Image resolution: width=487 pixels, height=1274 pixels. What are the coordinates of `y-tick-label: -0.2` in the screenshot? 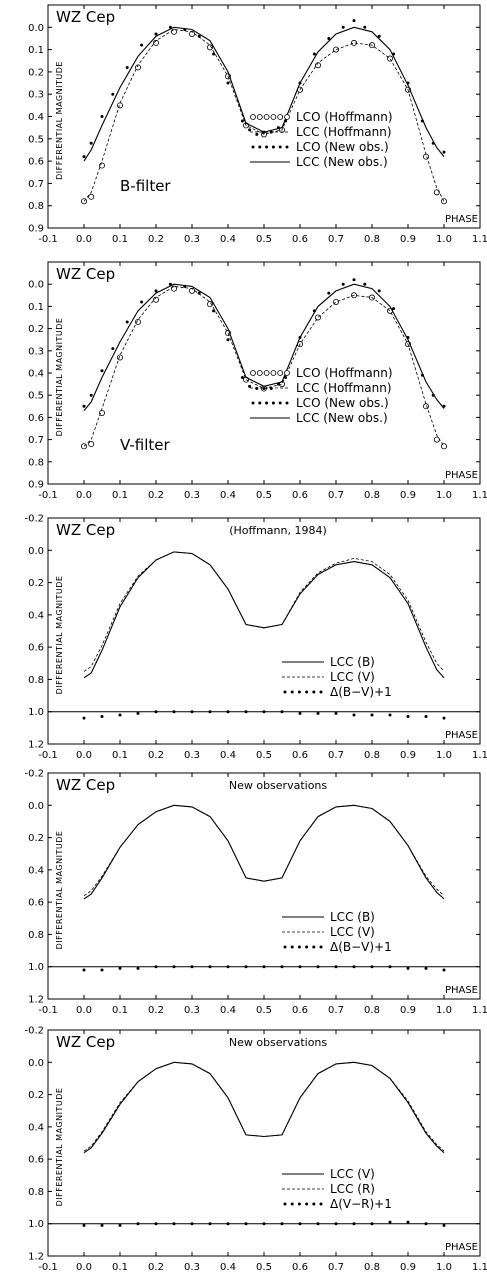 It's located at (34, 774).